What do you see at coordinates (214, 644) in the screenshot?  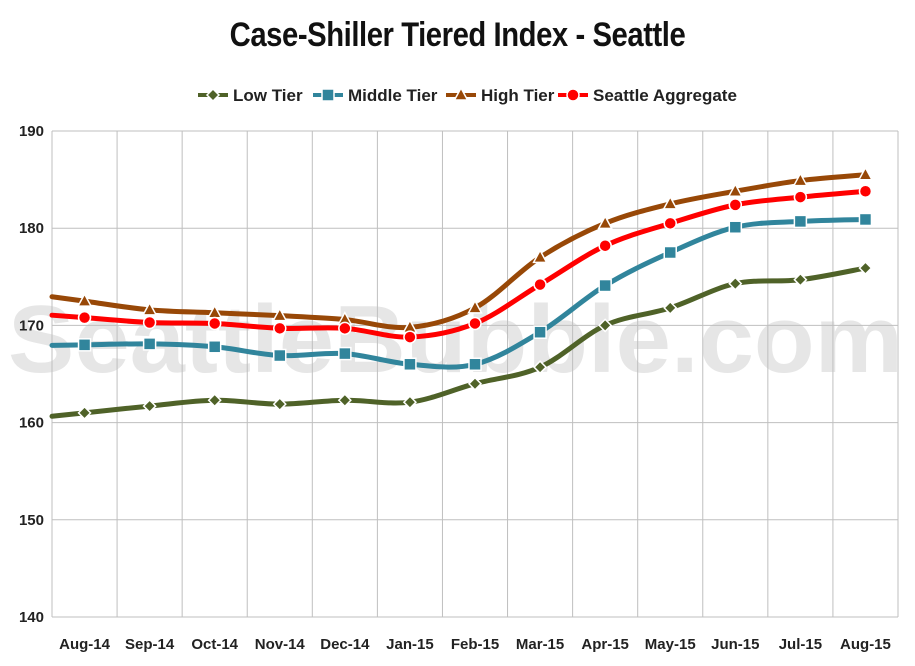 I see `x-tick-label: Oct-14` at bounding box center [214, 644].